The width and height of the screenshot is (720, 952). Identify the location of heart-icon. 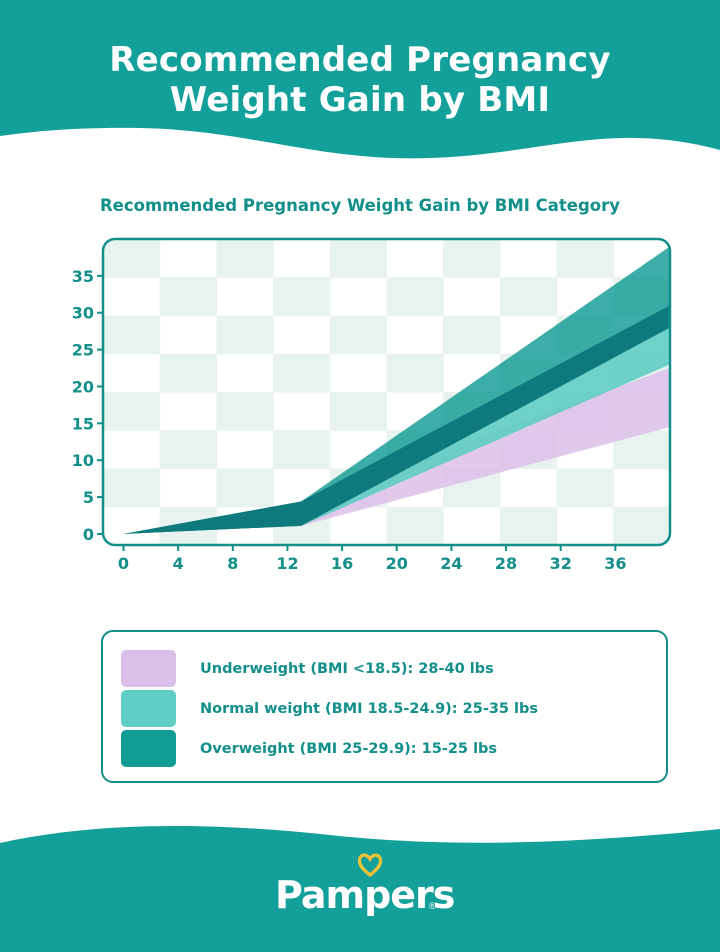
(370, 865).